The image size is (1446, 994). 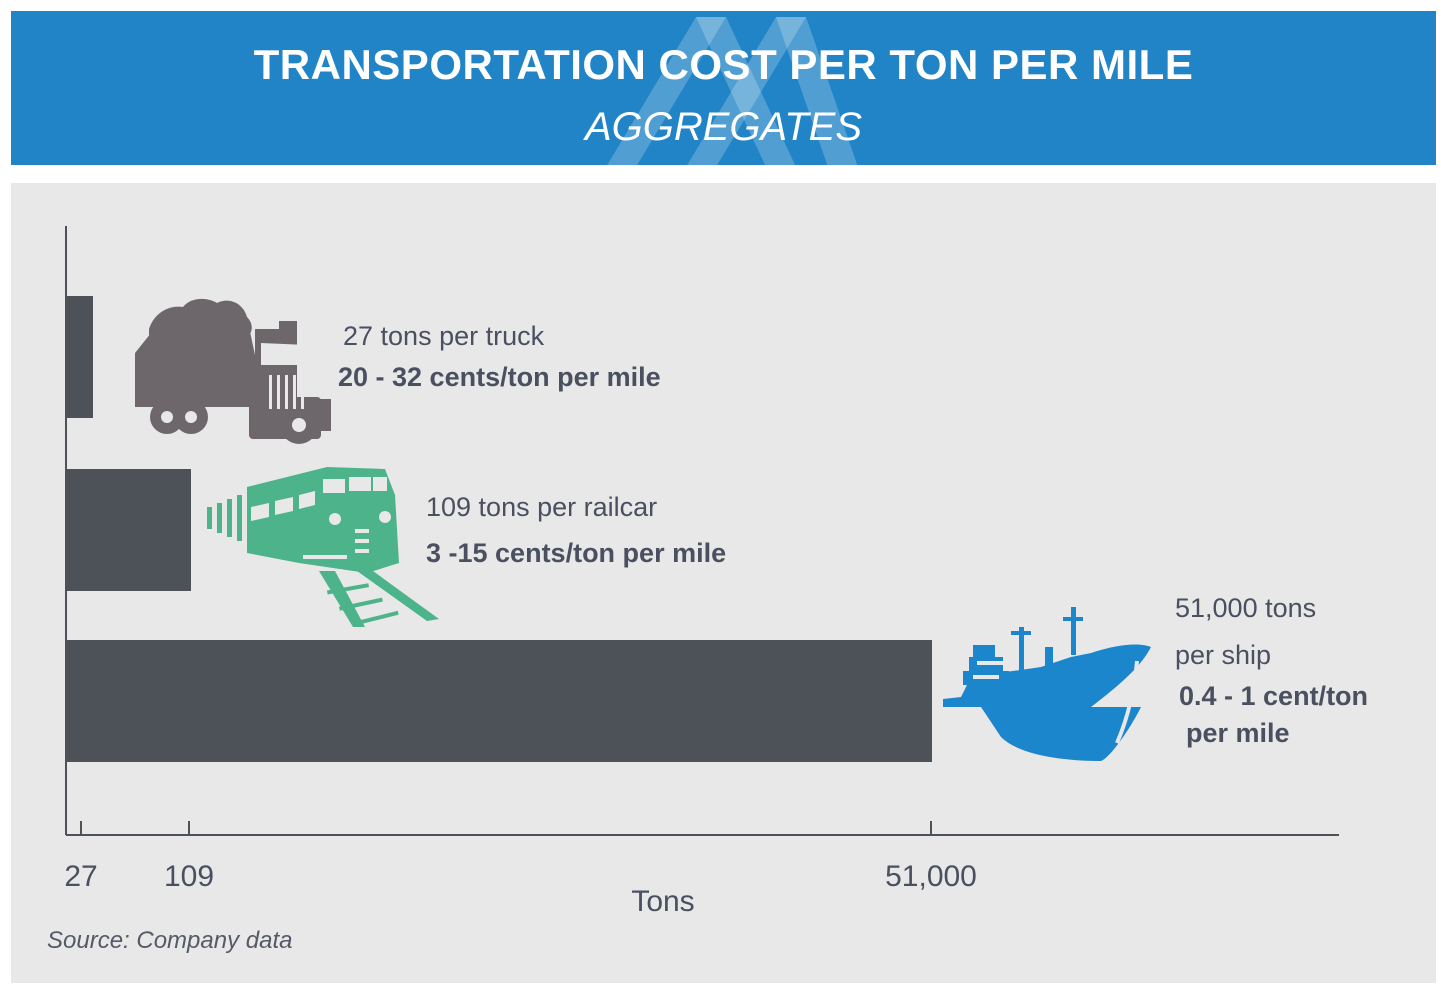 I want to click on x-tick-label: 109, so click(x=189, y=876).